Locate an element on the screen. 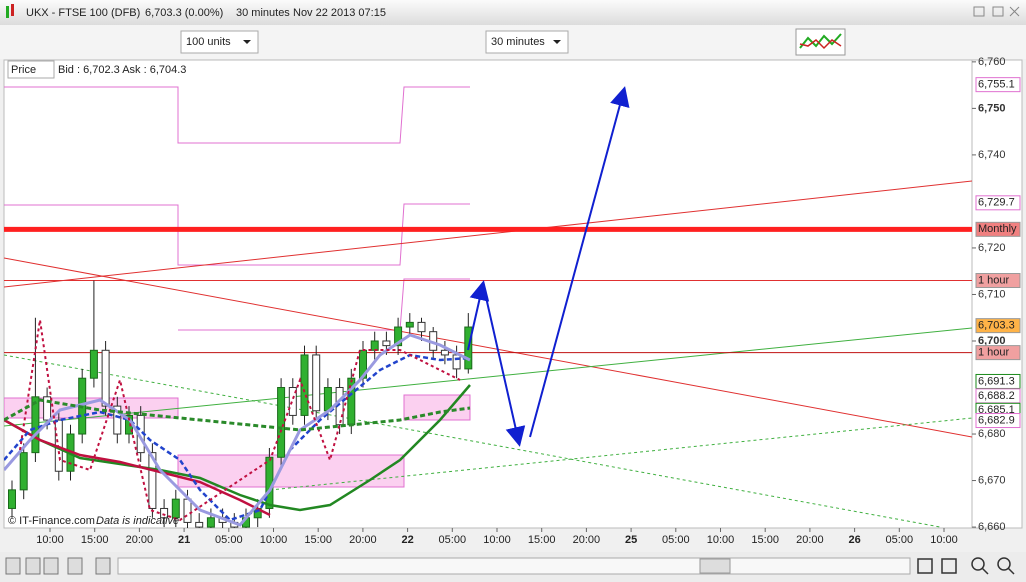  scrollbar is located at coordinates (514, 566).